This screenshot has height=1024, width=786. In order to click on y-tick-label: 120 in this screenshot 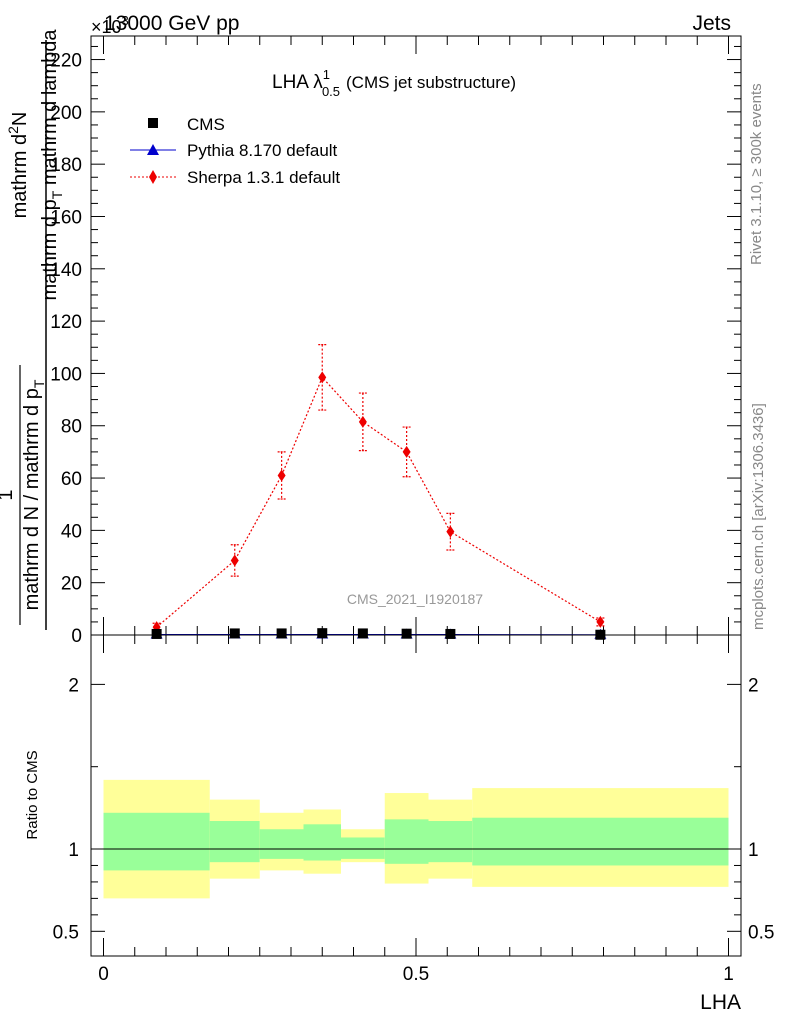, I will do `click(66, 322)`.